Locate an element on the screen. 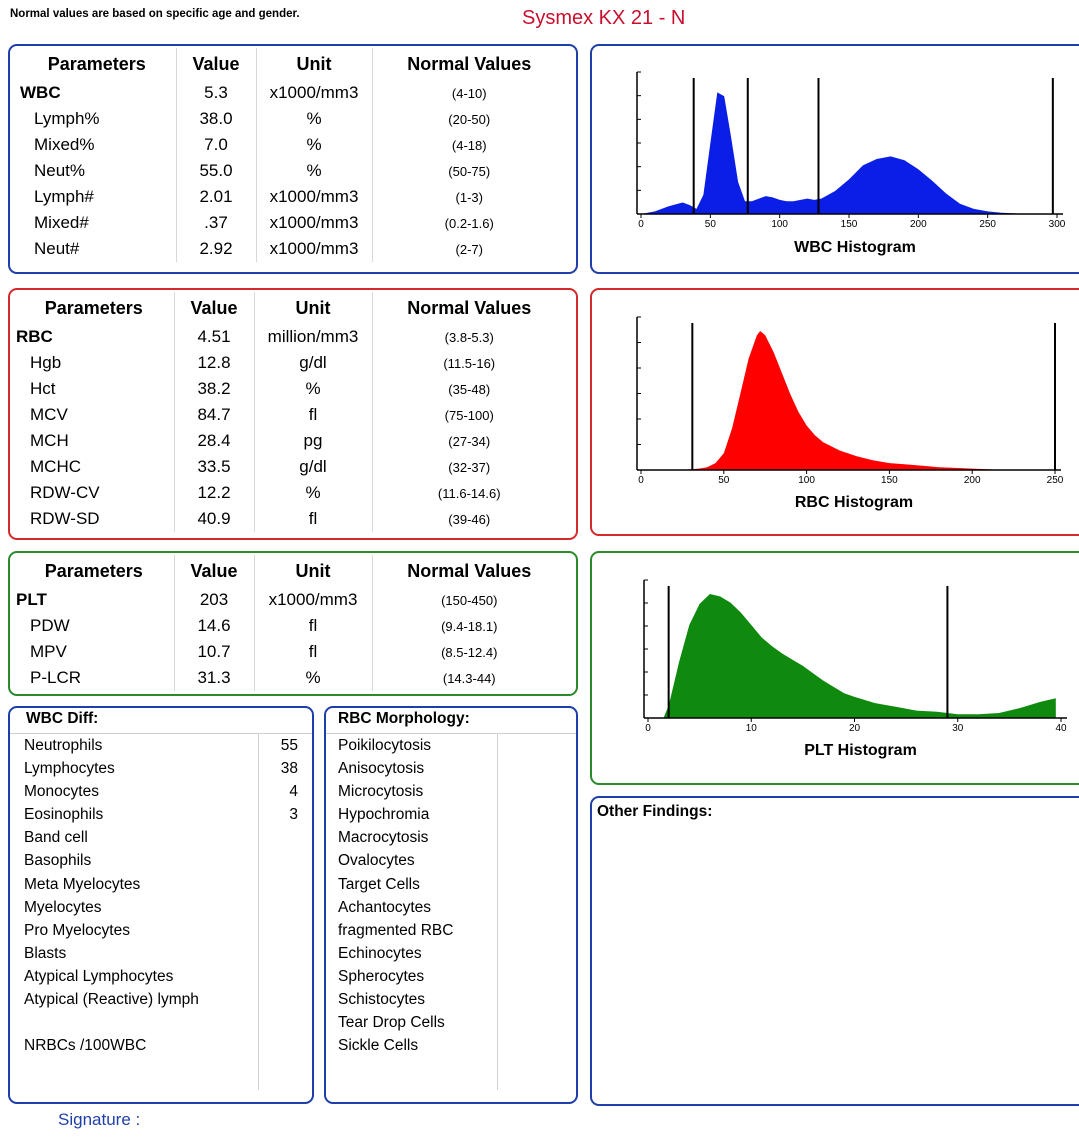  list-item: Neutrophils 55 is located at coordinates (164, 745).